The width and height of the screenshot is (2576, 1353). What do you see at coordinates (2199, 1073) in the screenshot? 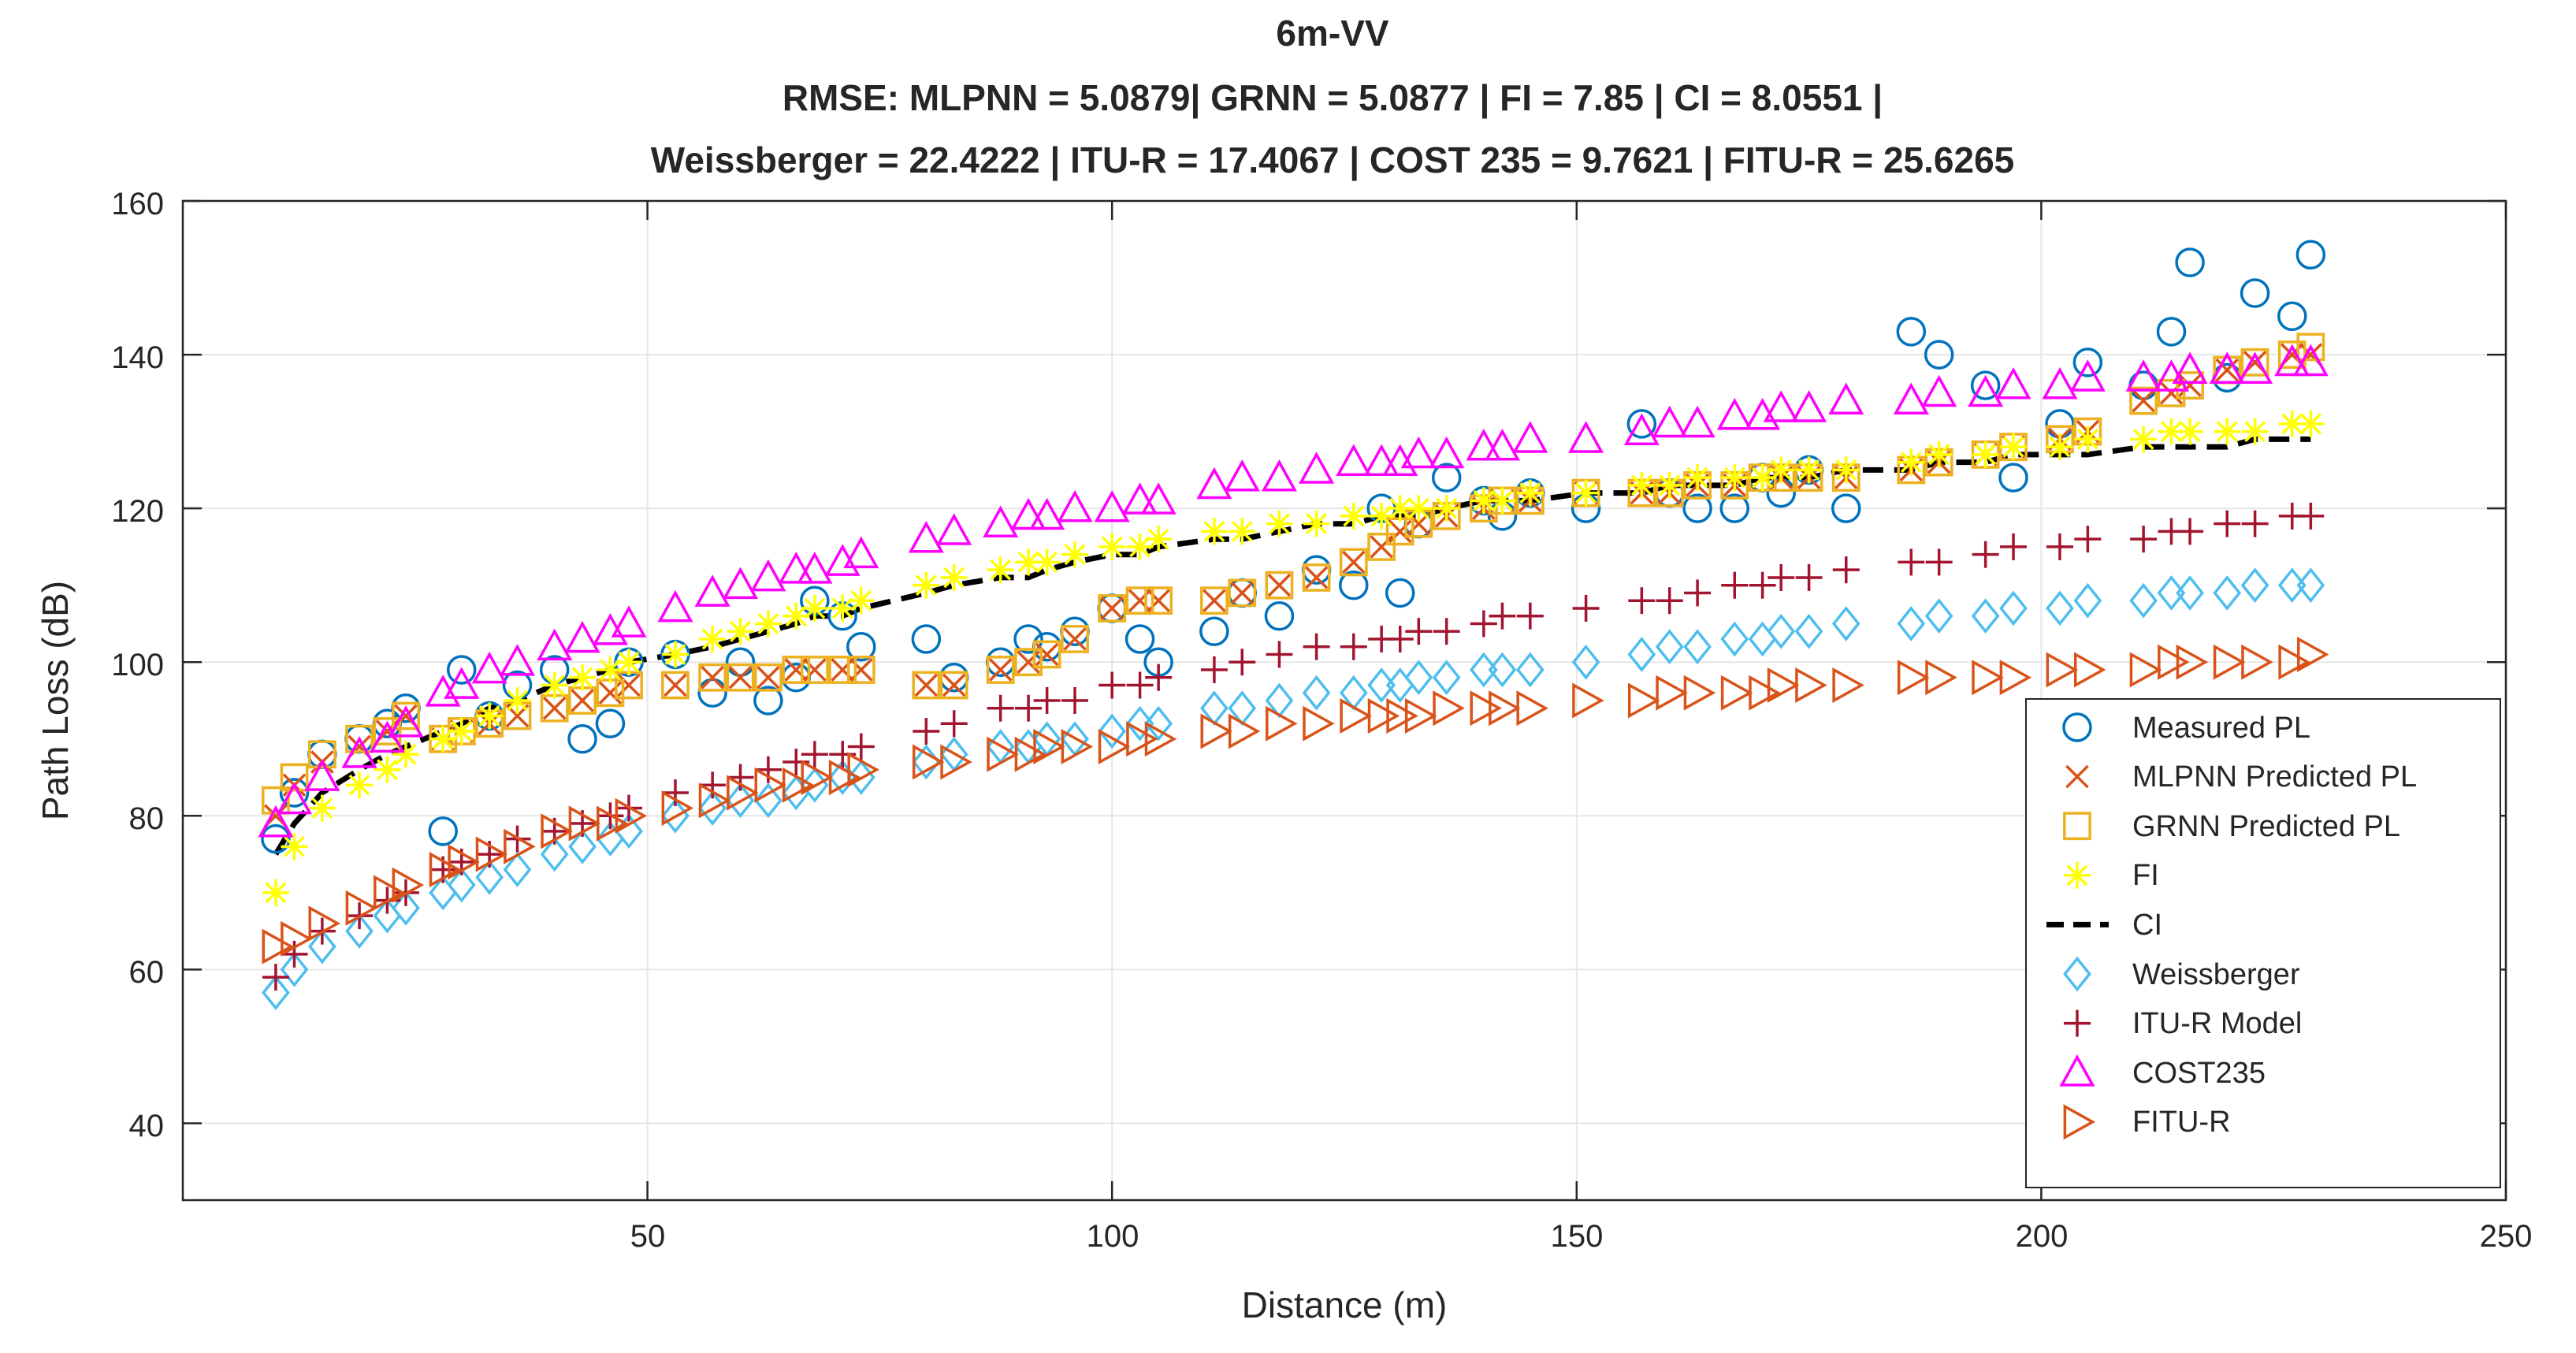
I see `legend-label-cost235: COST235` at bounding box center [2199, 1073].